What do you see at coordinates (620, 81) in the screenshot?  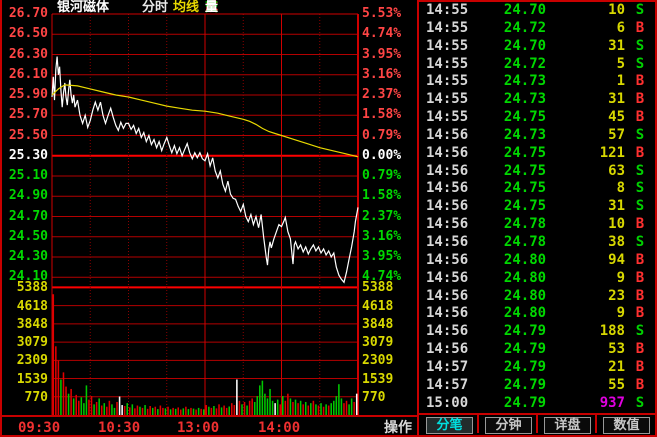 I see `tick-volume: 1` at bounding box center [620, 81].